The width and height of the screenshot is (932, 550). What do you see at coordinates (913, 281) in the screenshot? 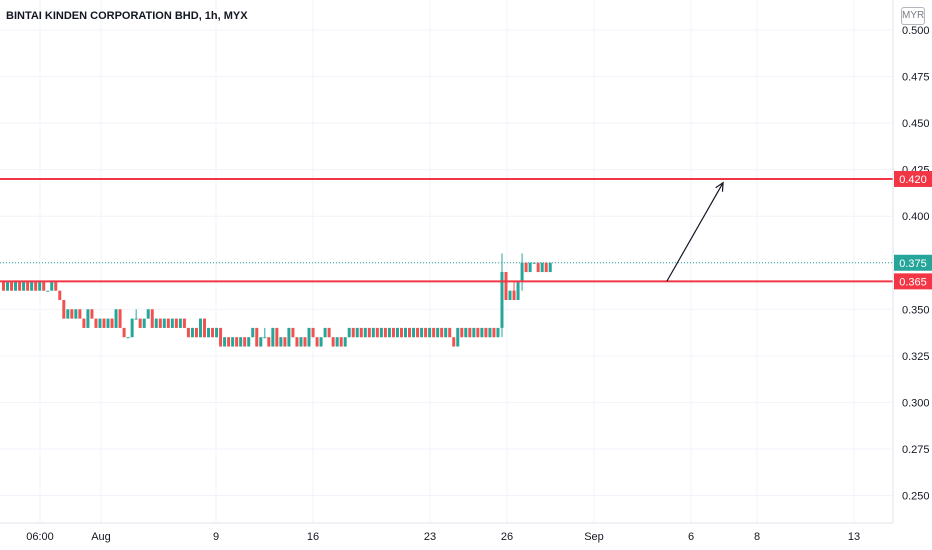
I see `price-label: 0.365` at bounding box center [913, 281].